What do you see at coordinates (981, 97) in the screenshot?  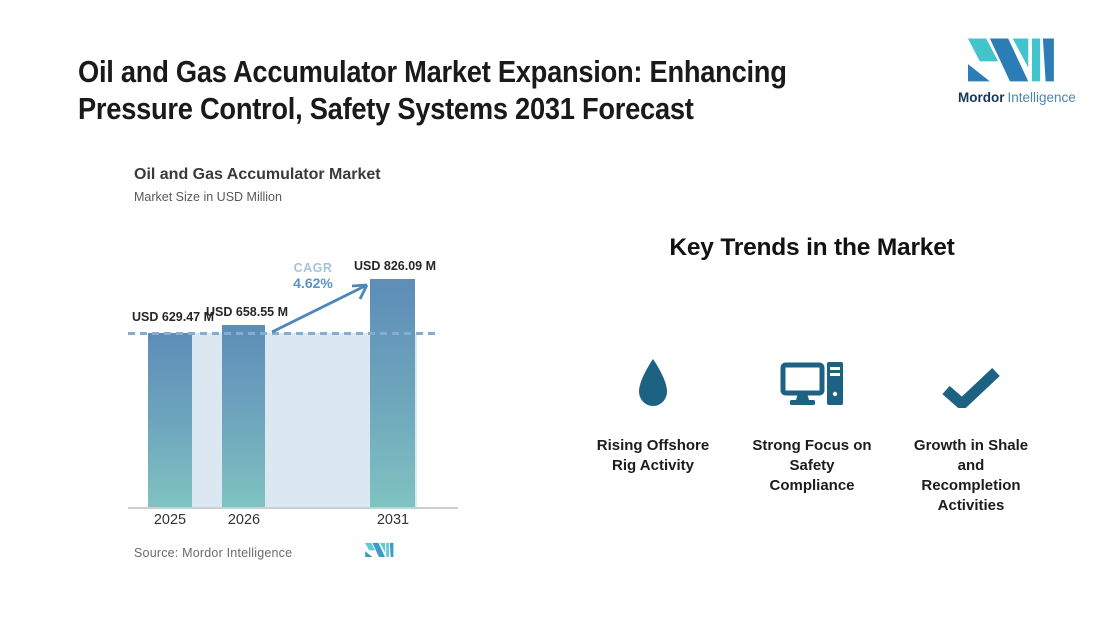 I see `brand-name-bold: Mordor` at bounding box center [981, 97].